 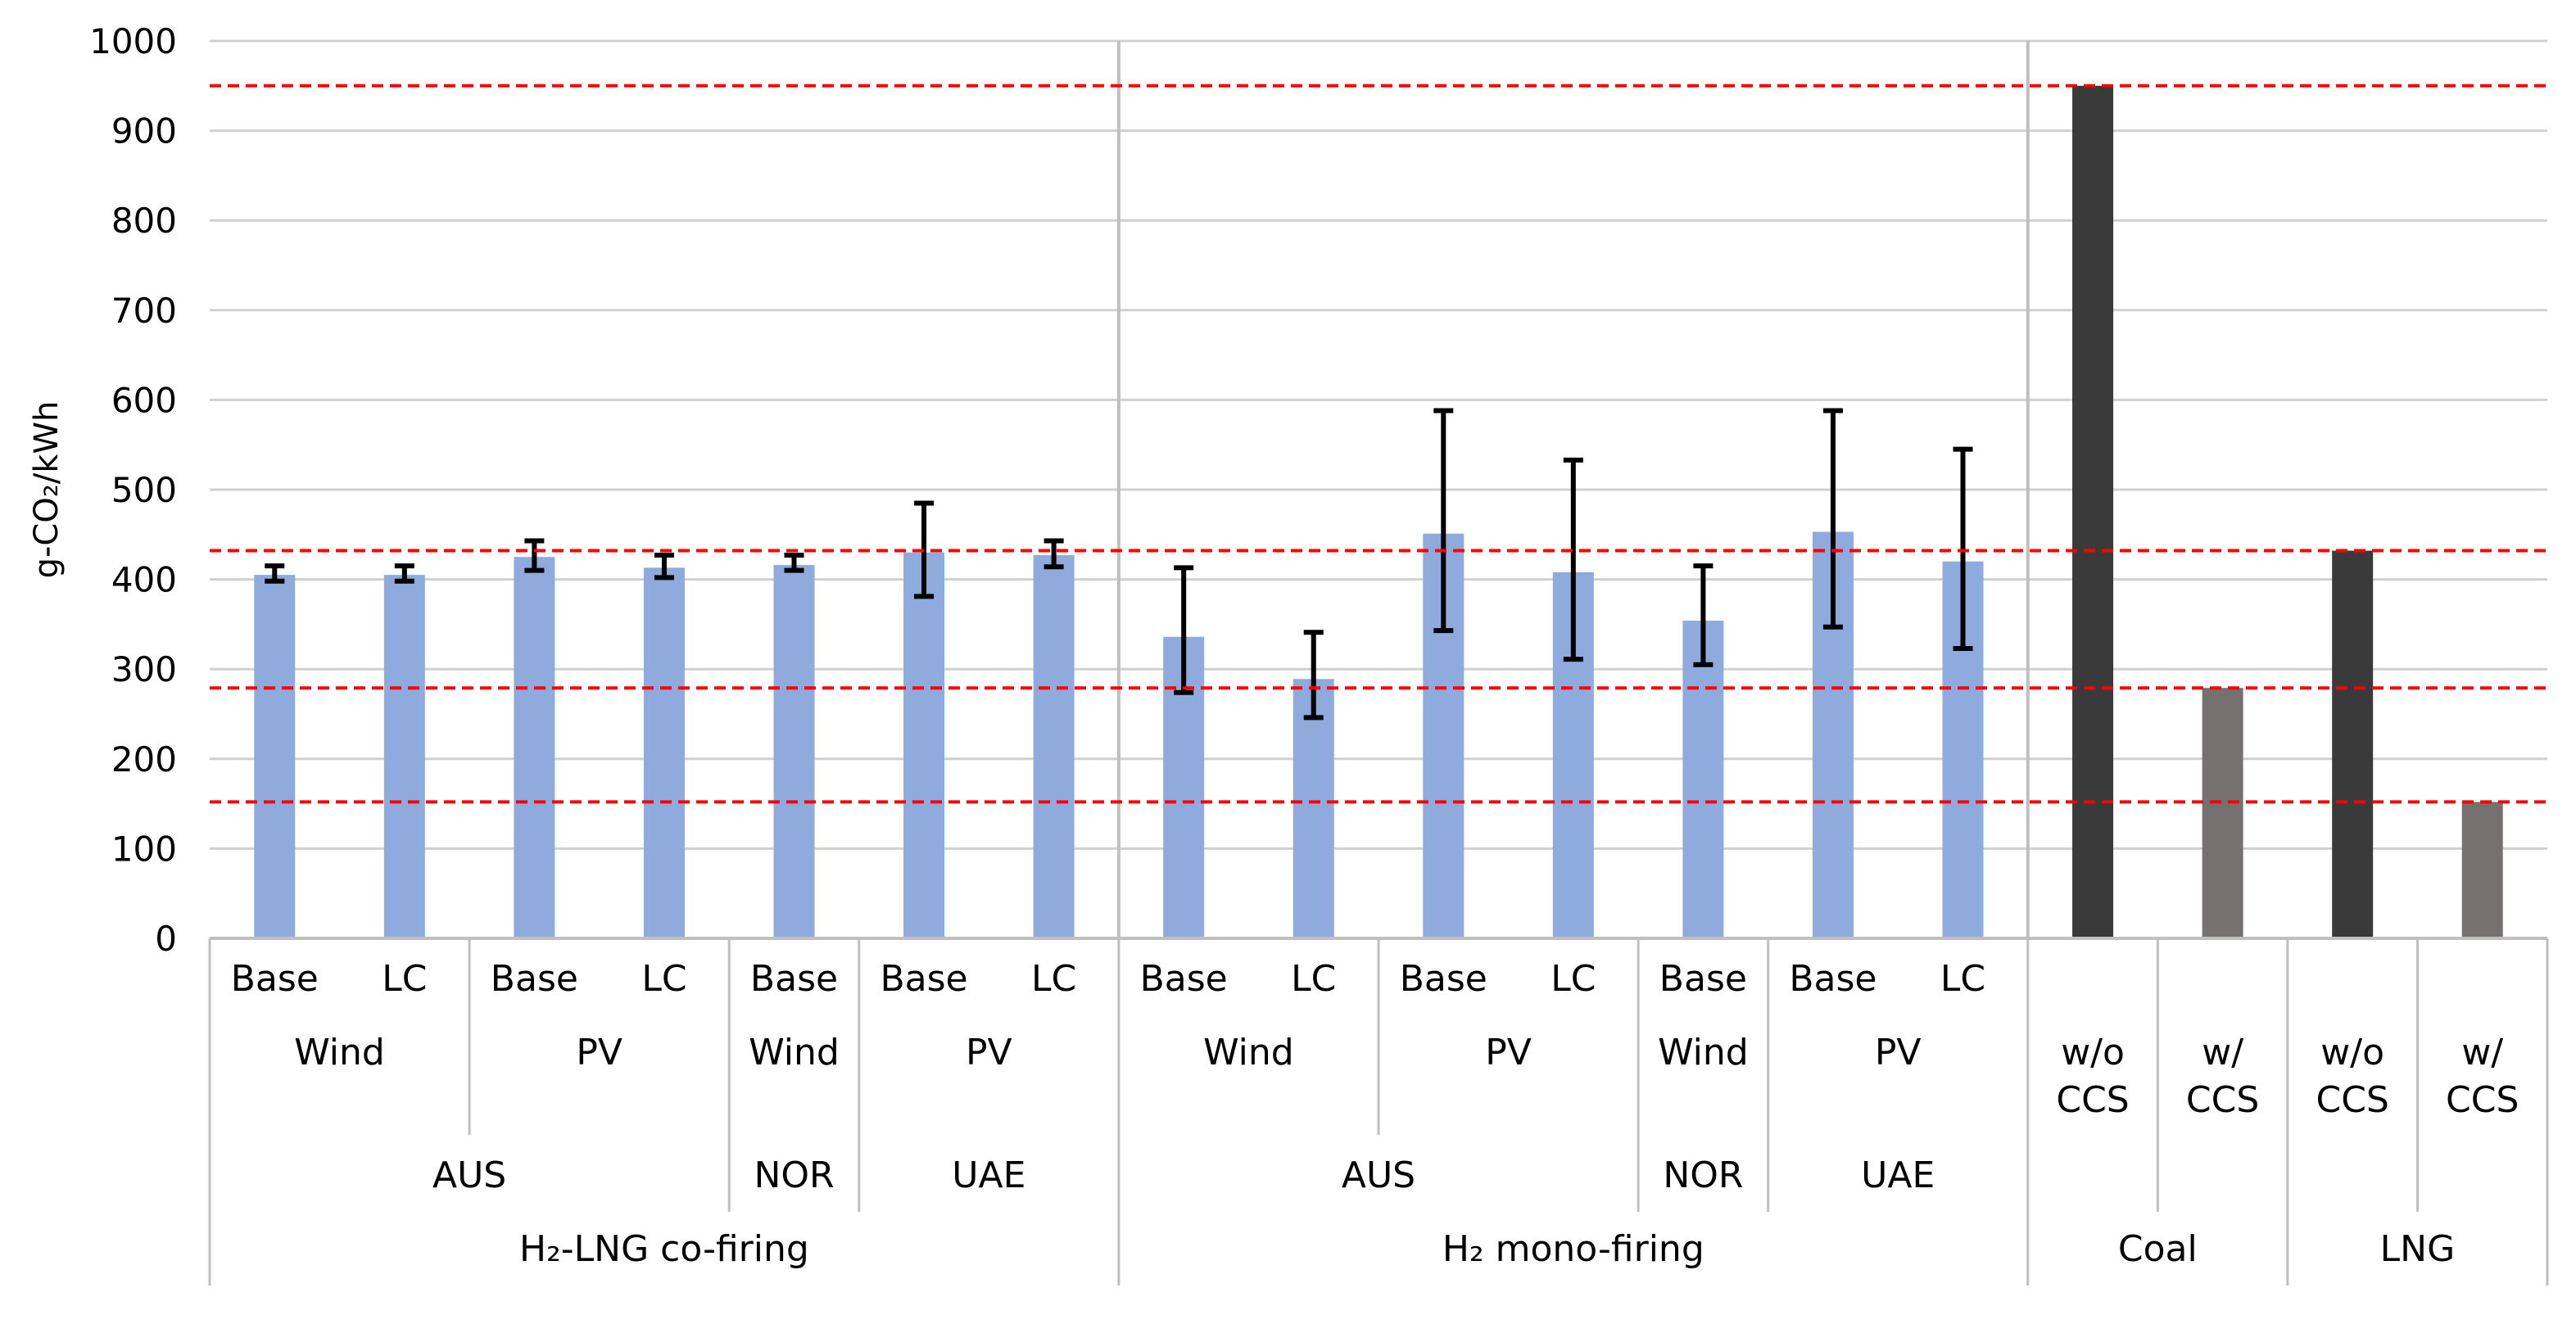 I want to click on y-tick-label: 100, so click(x=144, y=849).